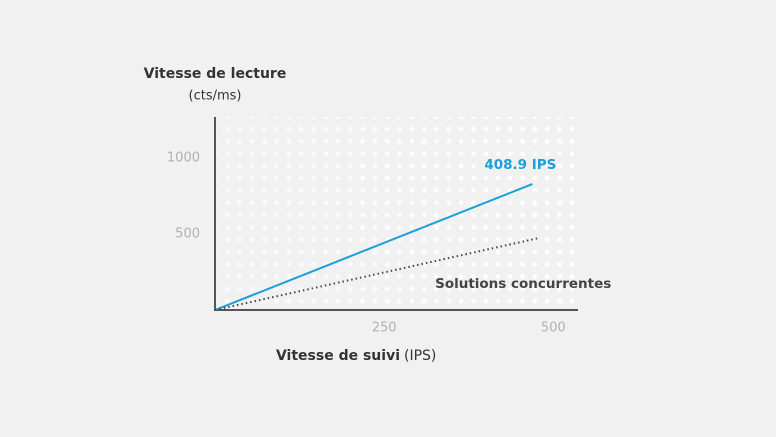 The image size is (776, 437). Describe the element at coordinates (553, 328) in the screenshot. I see `x-tick-label: 500` at that location.